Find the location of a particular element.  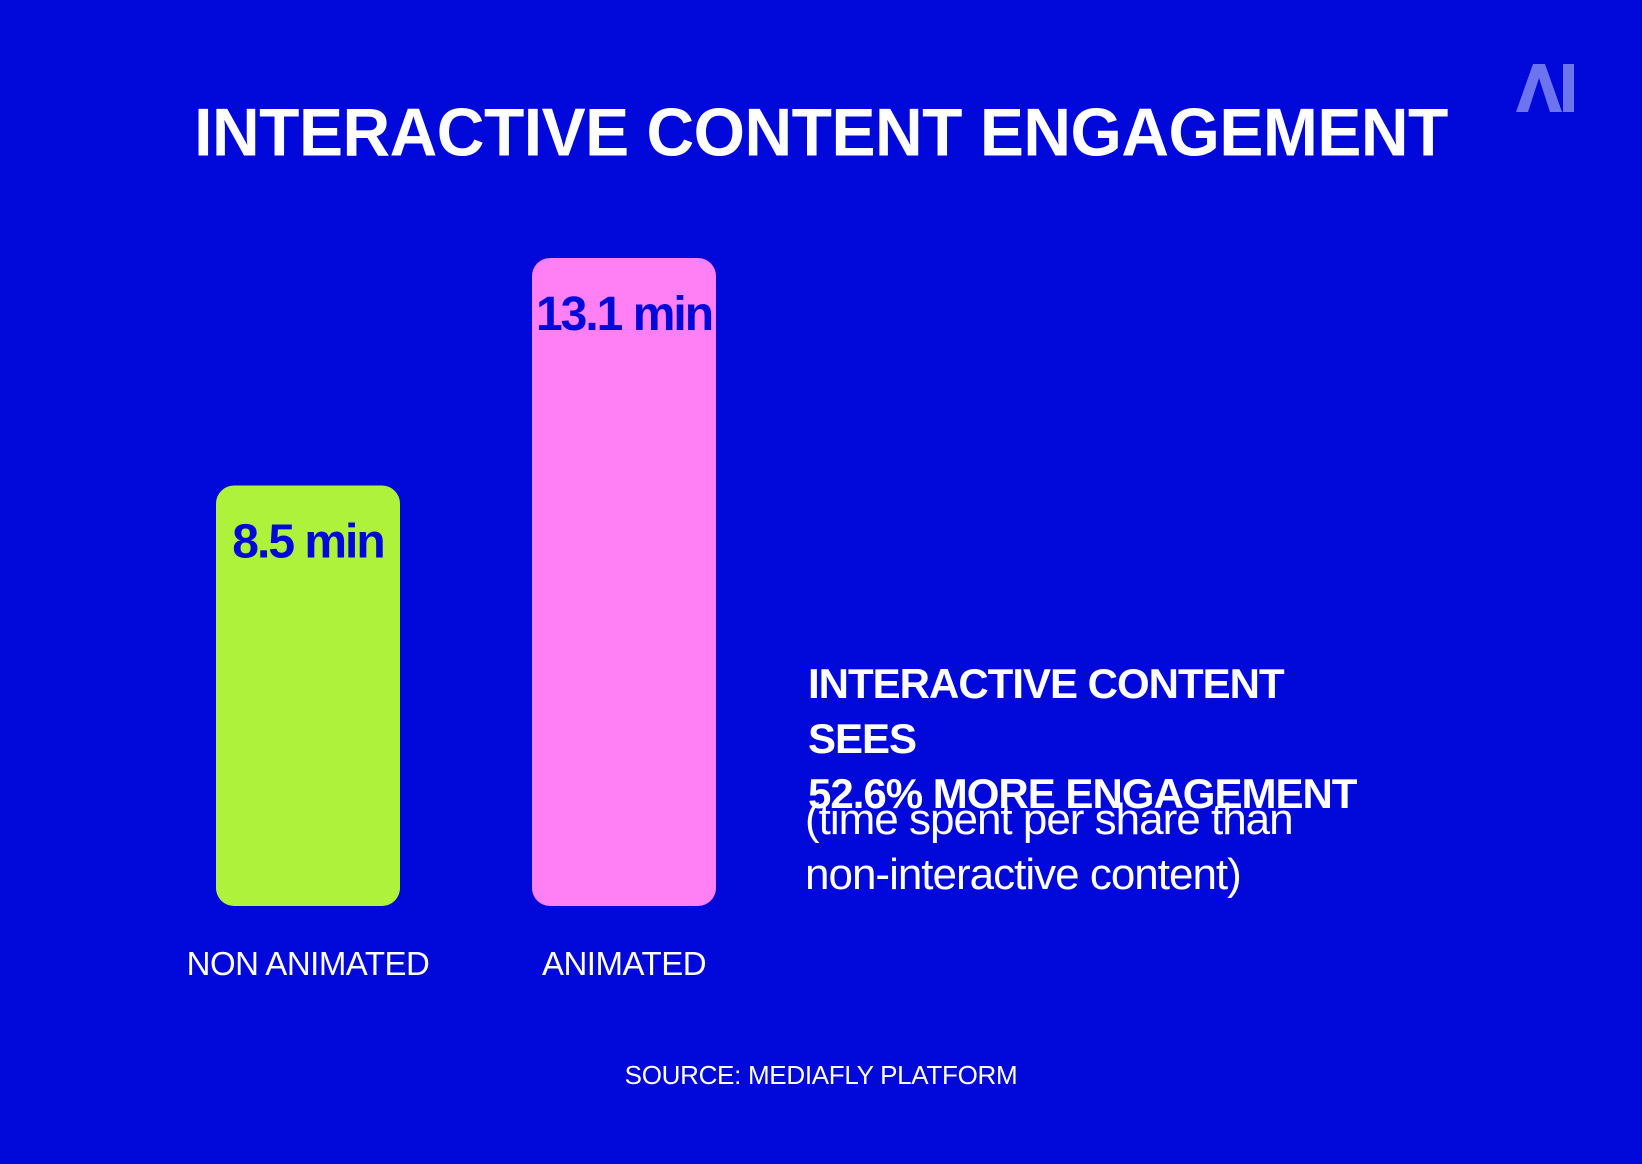

bar-value-label: 8.5 min is located at coordinates (307, 542).